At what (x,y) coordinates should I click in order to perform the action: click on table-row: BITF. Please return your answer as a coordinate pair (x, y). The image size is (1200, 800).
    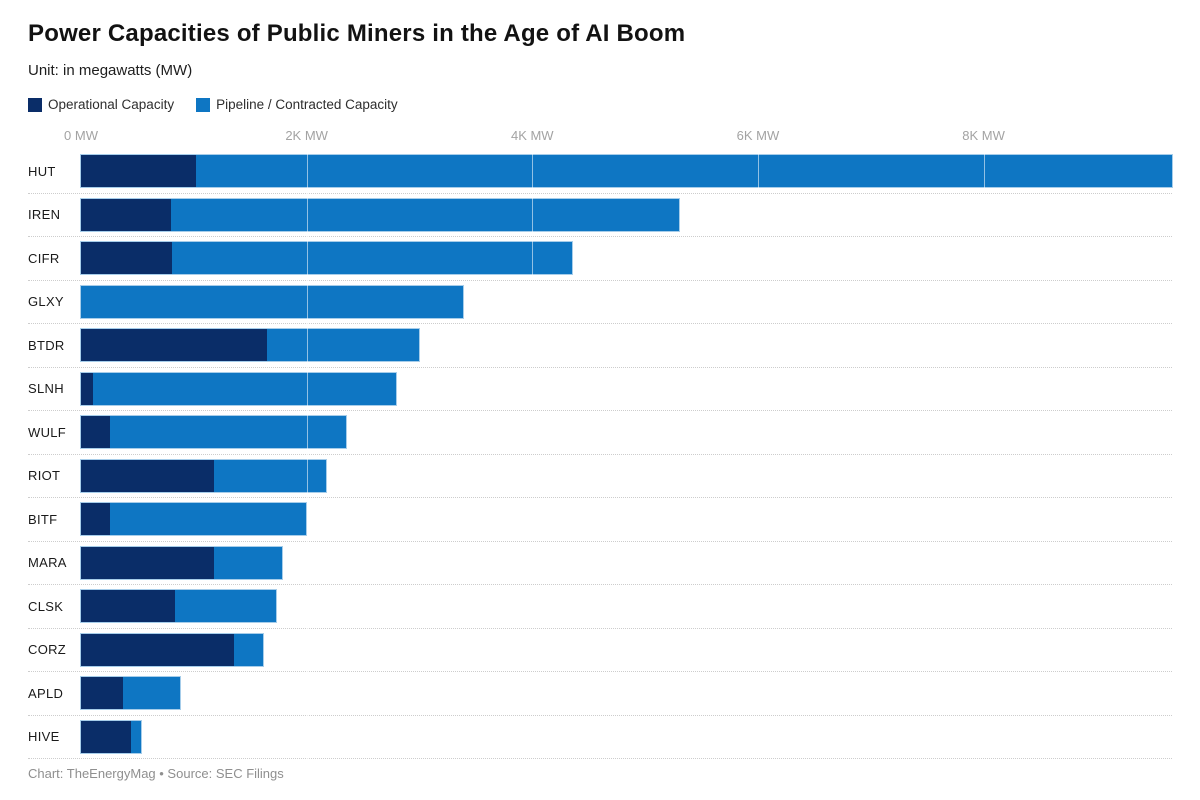
    Looking at the image, I should click on (600, 520).